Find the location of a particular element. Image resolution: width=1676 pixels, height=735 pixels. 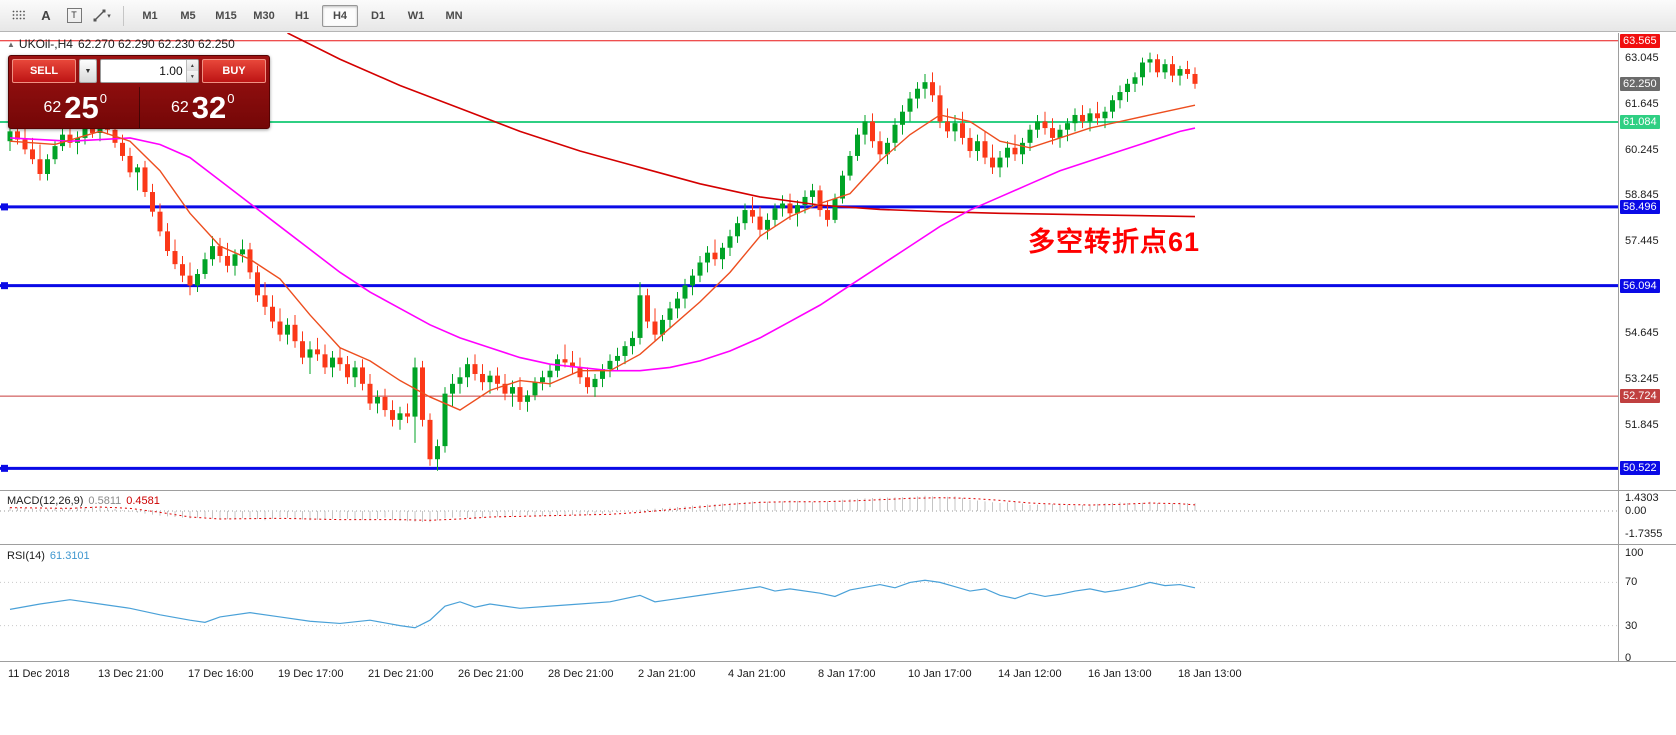

rsi-scale-70: 70 is located at coordinates (1631, 582).